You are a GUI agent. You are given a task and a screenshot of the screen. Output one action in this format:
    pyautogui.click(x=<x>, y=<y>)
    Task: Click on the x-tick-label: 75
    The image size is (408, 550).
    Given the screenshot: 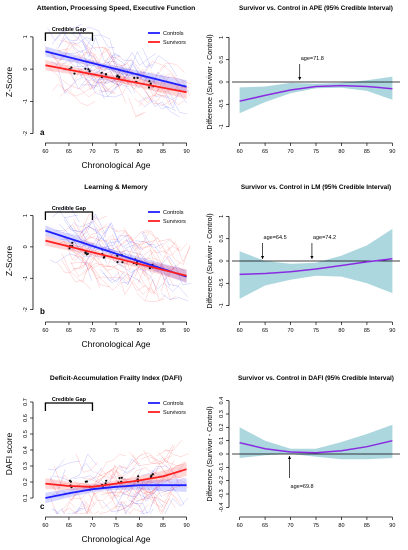 What is the action you would take?
    pyautogui.click(x=116, y=526)
    